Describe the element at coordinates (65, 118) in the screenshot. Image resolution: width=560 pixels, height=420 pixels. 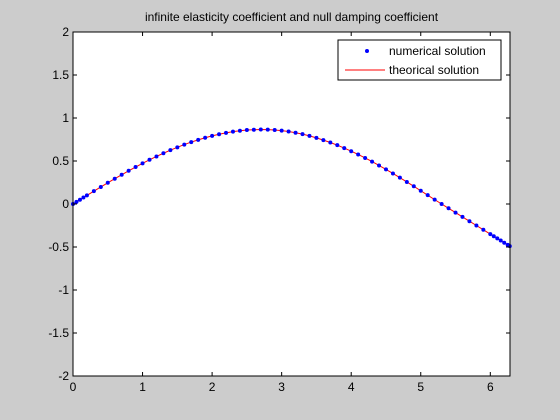
I see `y-tick-label: 1` at that location.